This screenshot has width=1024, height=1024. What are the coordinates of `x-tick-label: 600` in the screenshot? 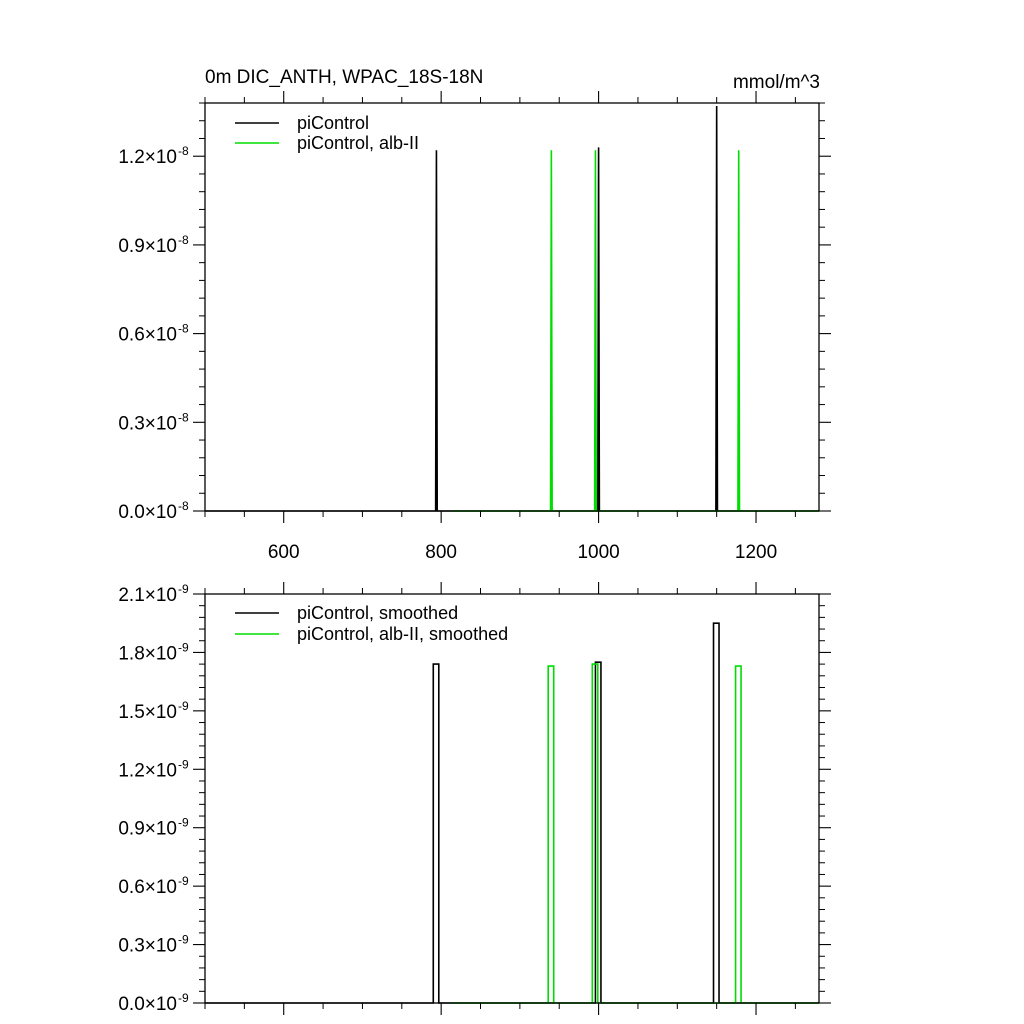 It's located at (284, 552).